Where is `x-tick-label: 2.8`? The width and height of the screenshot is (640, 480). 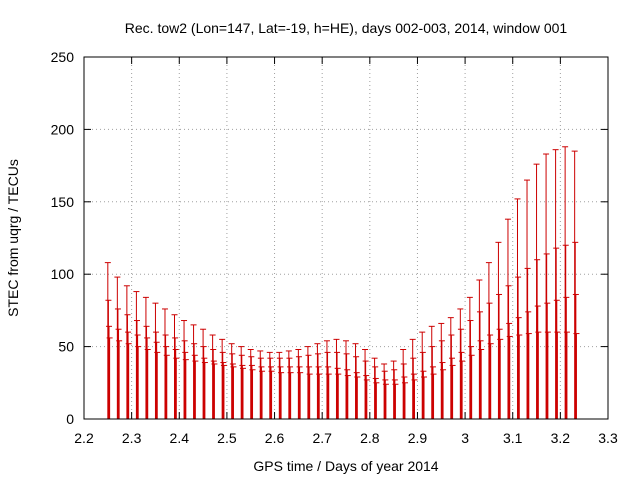 x-tick-label: 2.8 is located at coordinates (370, 438).